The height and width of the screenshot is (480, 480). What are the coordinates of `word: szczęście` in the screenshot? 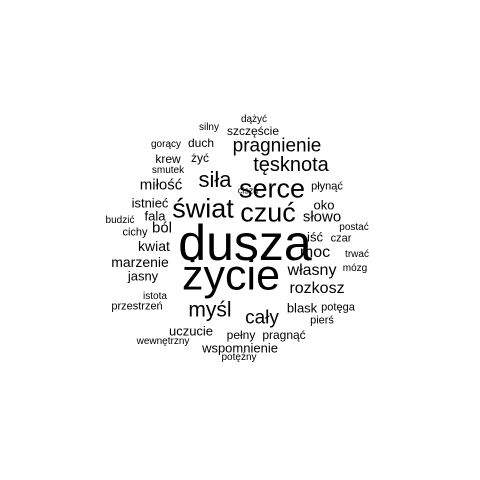 It's located at (253, 131).